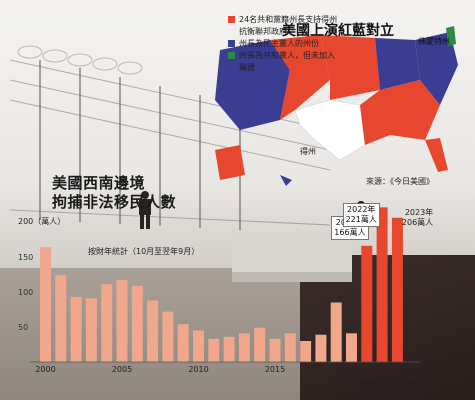 This screenshot has height=400, width=475. What do you see at coordinates (436, 68) in the screenshot?
I see `map-east` at bounding box center [436, 68].